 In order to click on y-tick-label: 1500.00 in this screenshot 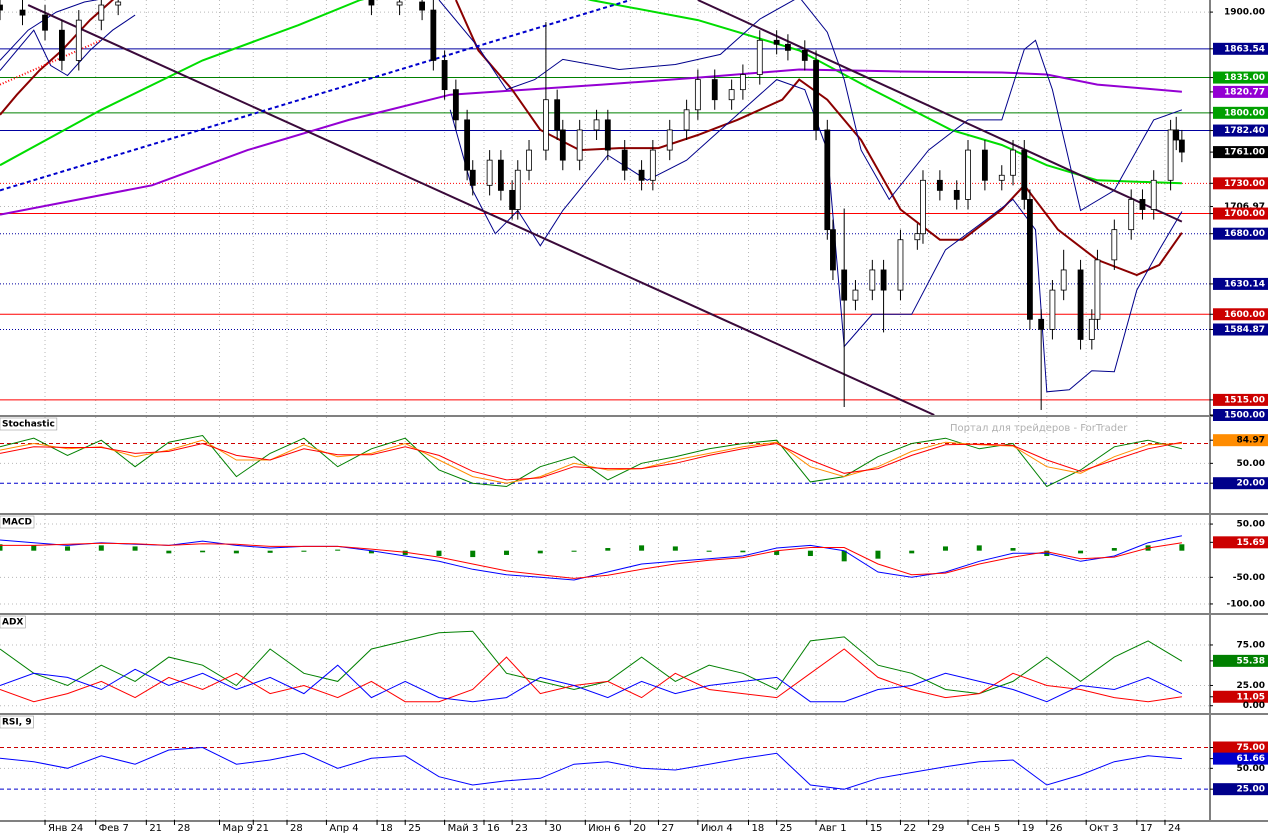, I will do `click(1244, 416)`.